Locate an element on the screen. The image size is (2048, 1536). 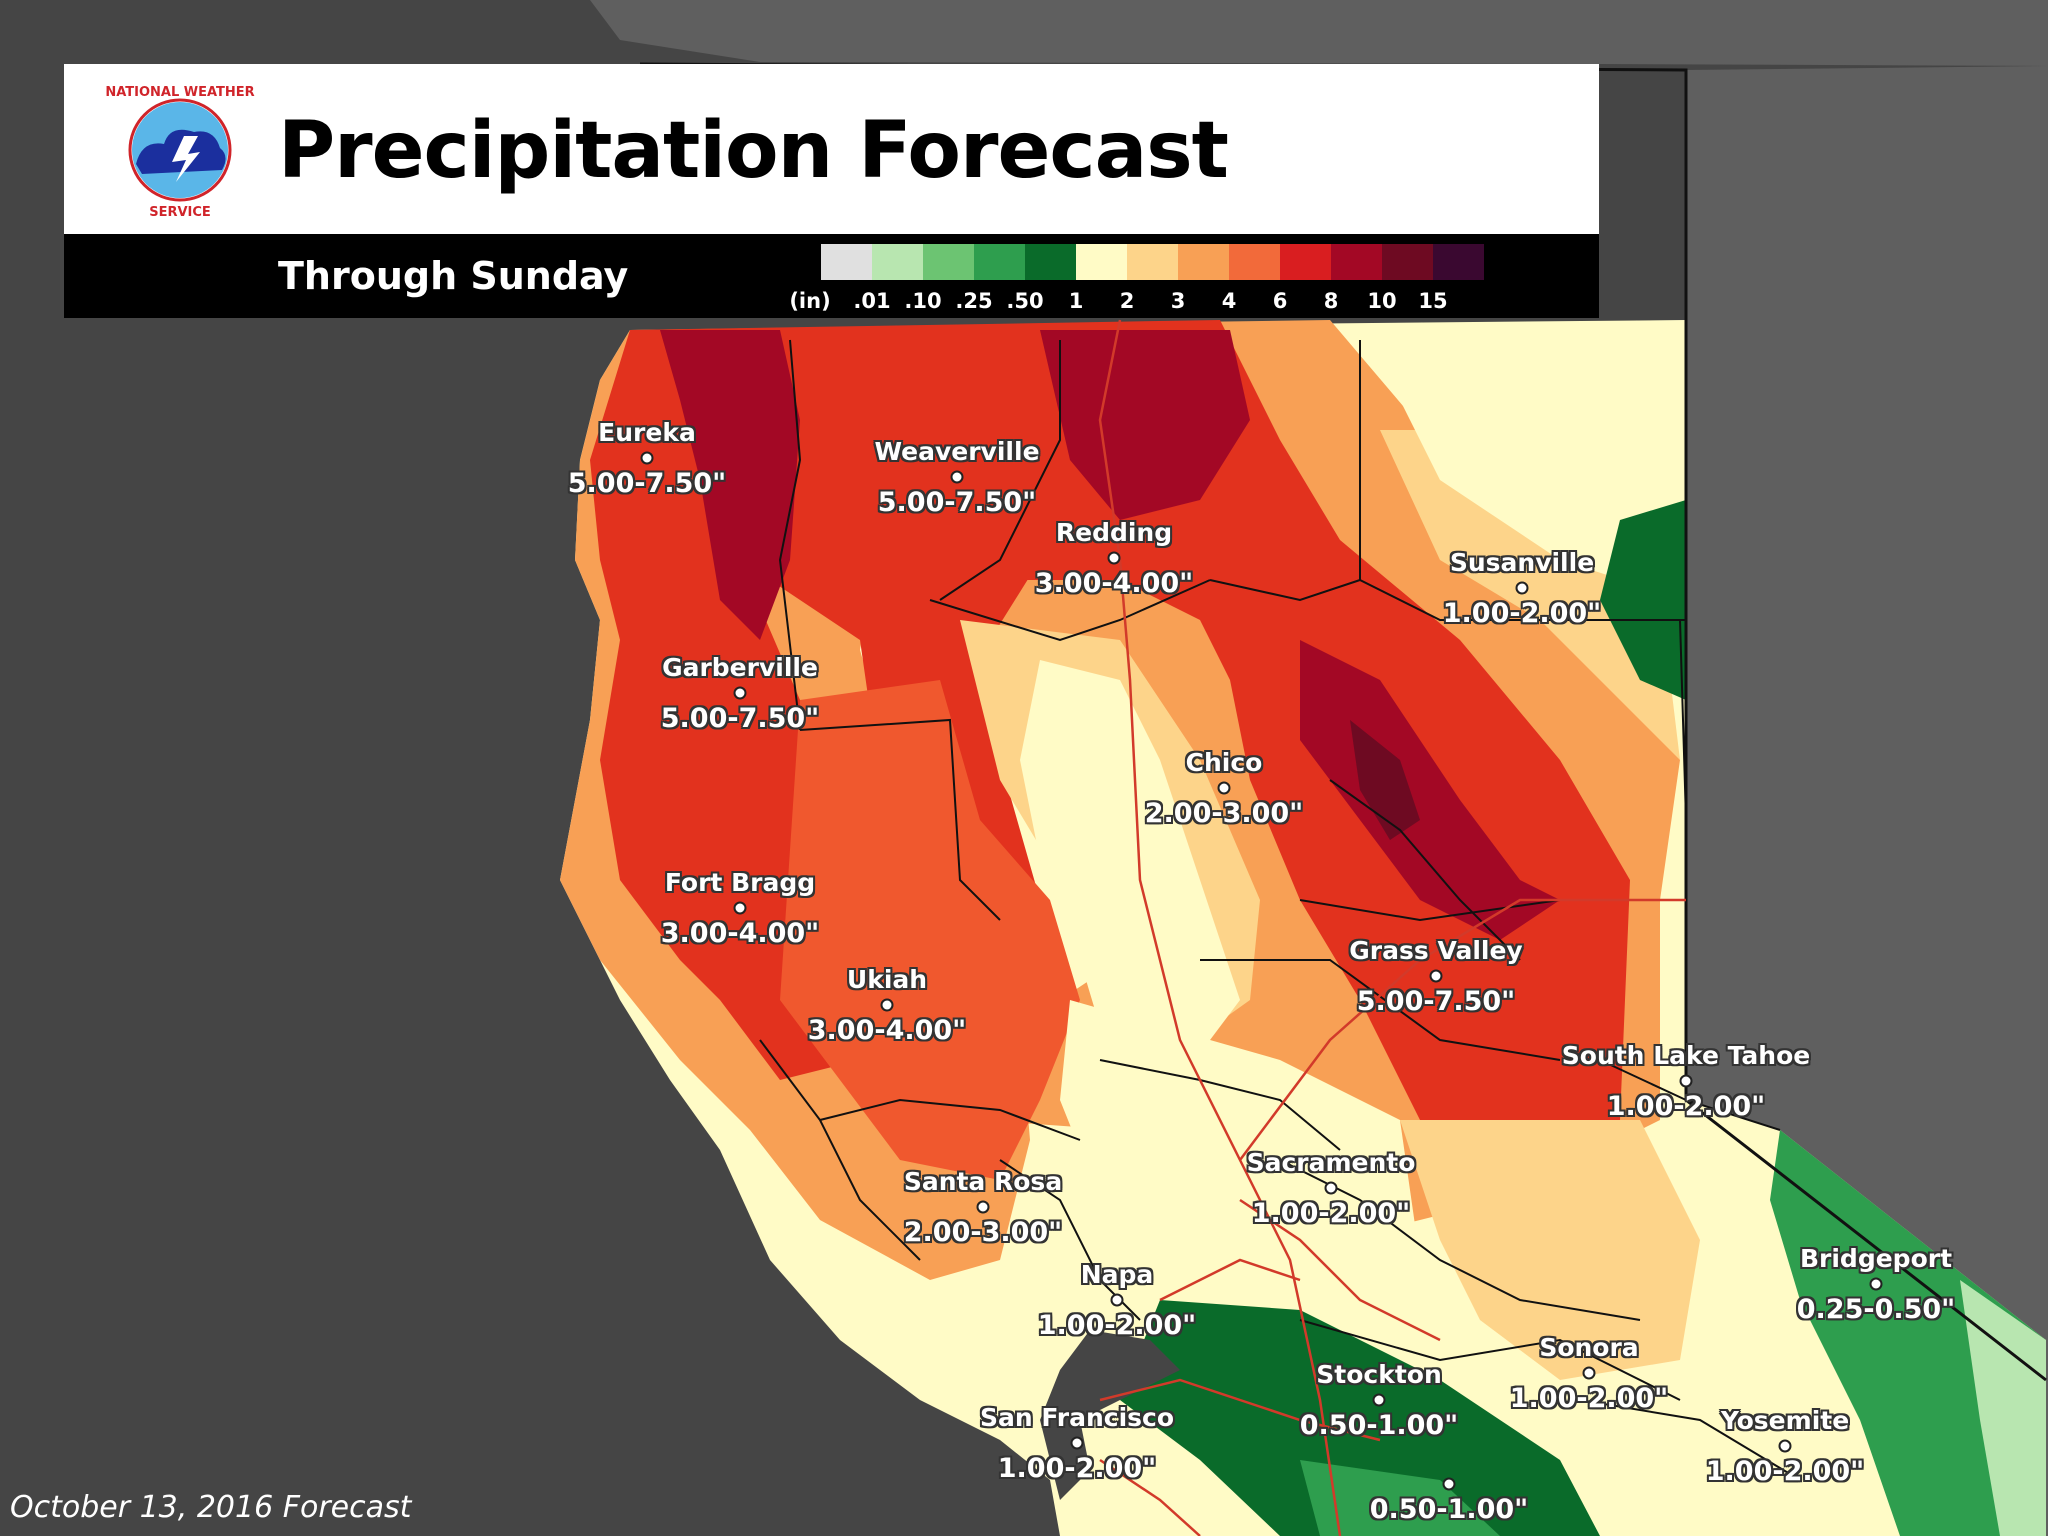
zone-pale-green is located at coordinates (2003, 1408).